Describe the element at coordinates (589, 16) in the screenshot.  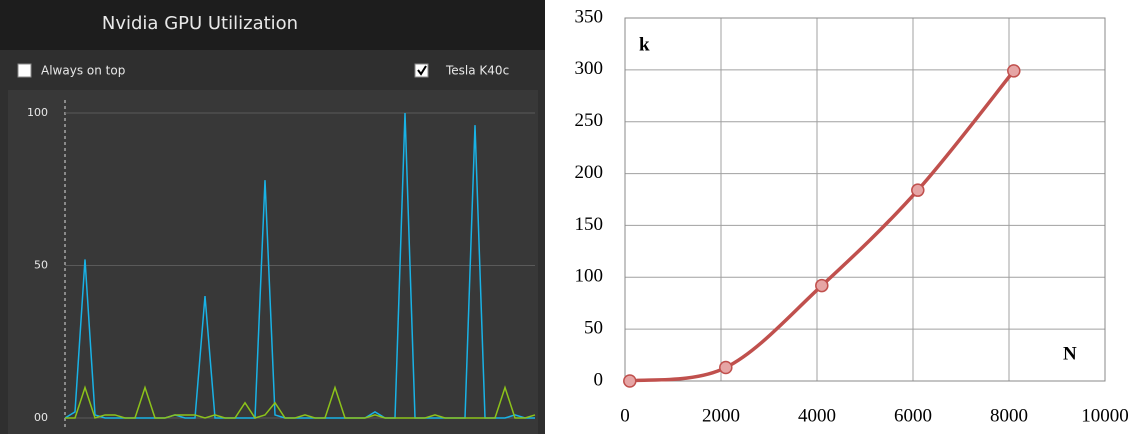
I see `y-tick-label: 350` at that location.